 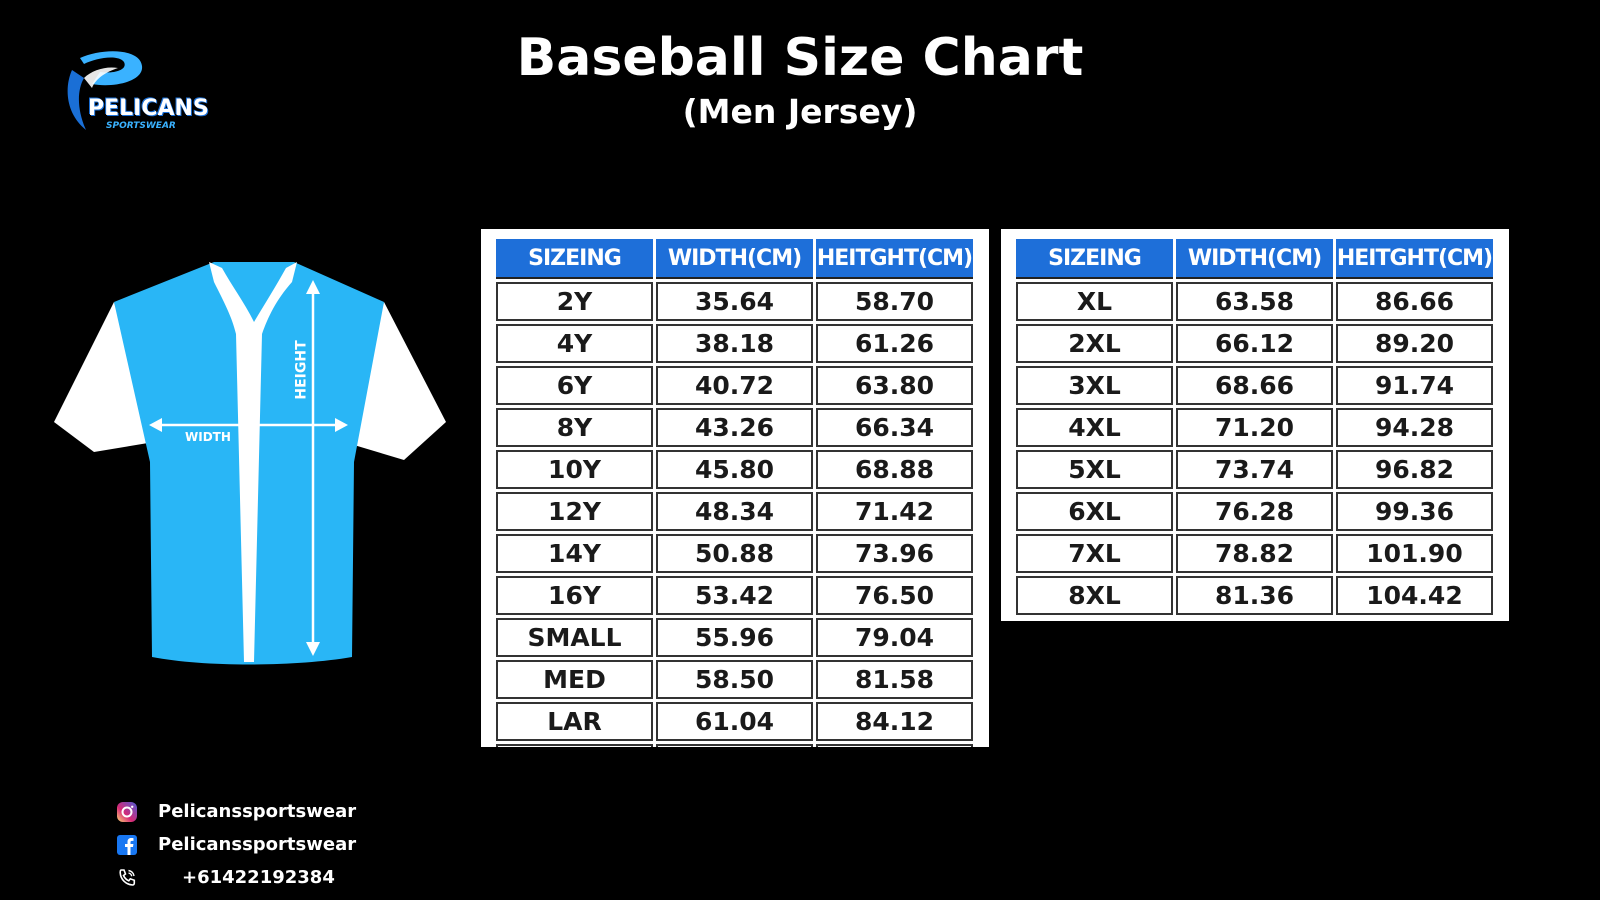 I want to click on width-cell: 35.64, so click(x=734, y=301).